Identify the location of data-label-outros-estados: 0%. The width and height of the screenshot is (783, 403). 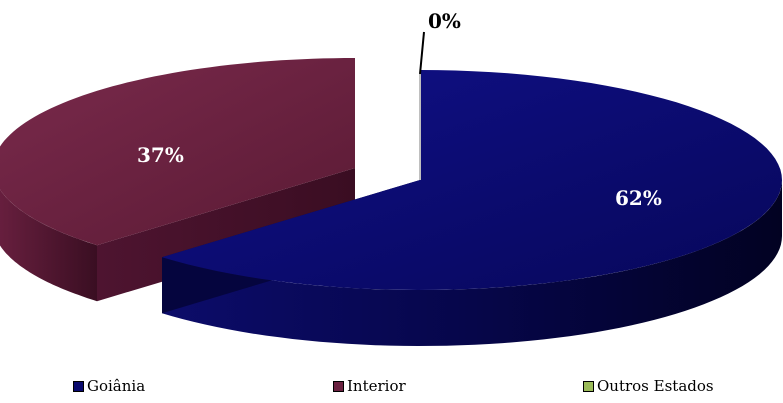
(444, 21).